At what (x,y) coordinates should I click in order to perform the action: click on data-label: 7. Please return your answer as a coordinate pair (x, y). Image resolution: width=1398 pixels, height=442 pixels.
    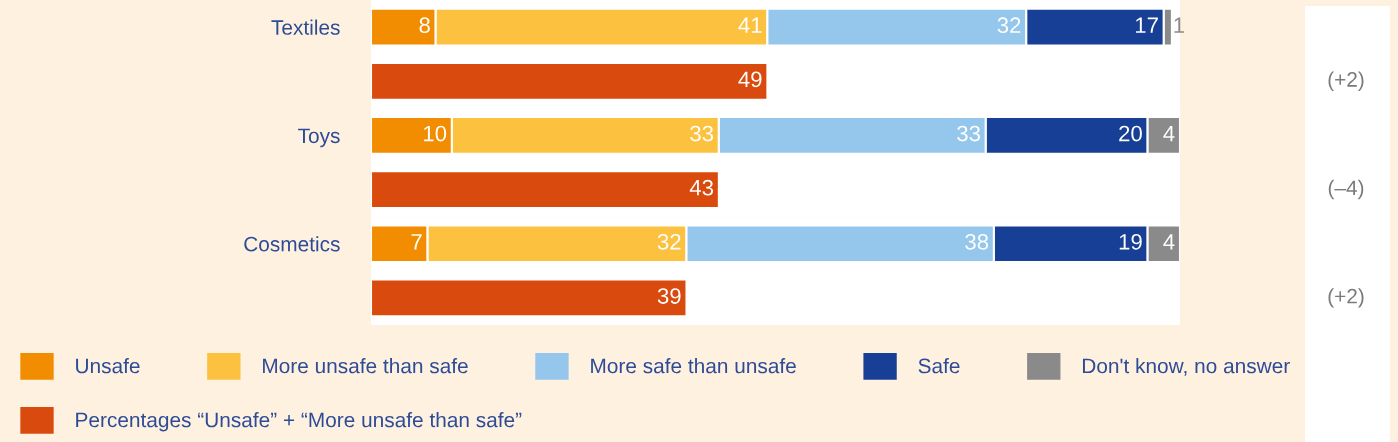
    Looking at the image, I should click on (416, 242).